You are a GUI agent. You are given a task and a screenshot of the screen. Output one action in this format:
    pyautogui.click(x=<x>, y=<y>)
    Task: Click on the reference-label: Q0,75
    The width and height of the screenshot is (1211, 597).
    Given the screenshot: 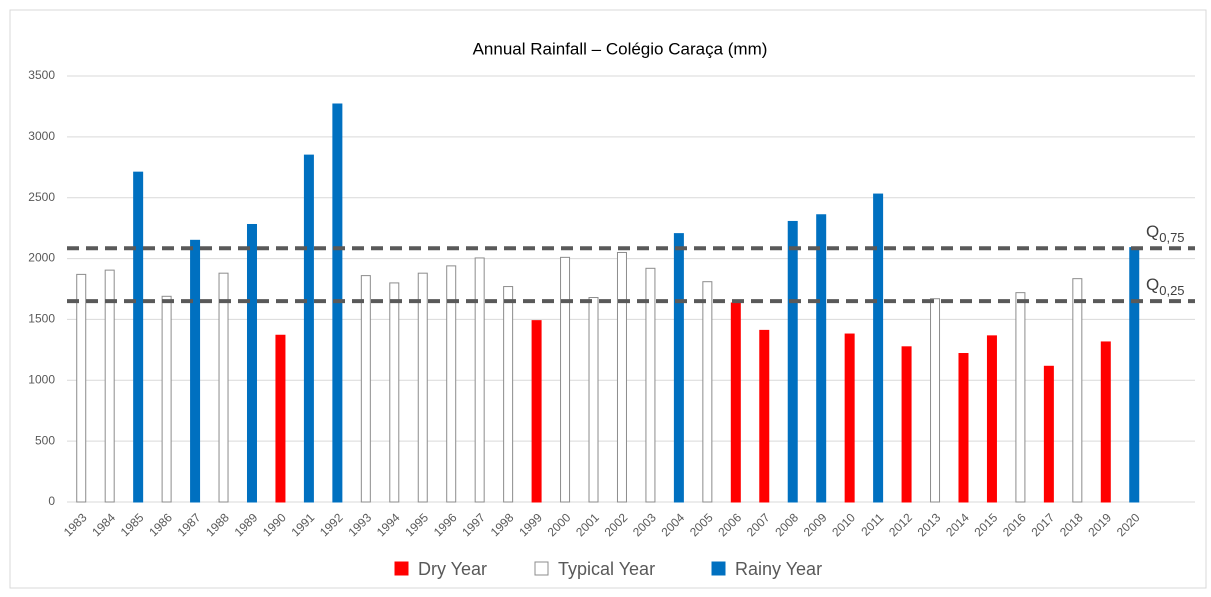 What is the action you would take?
    pyautogui.click(x=1165, y=234)
    